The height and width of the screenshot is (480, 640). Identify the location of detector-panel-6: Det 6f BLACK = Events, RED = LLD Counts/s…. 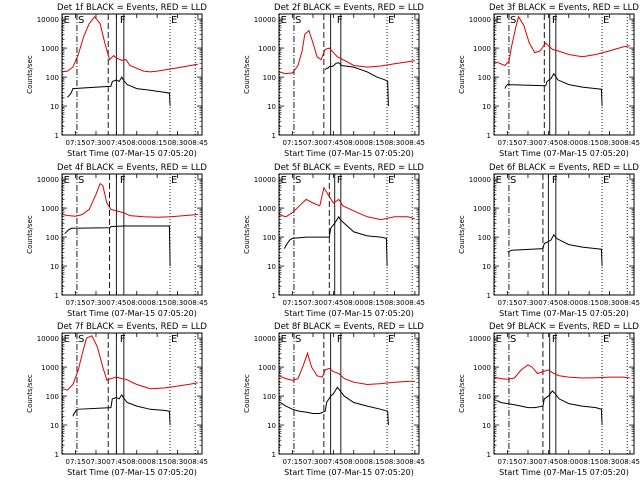
(549, 240).